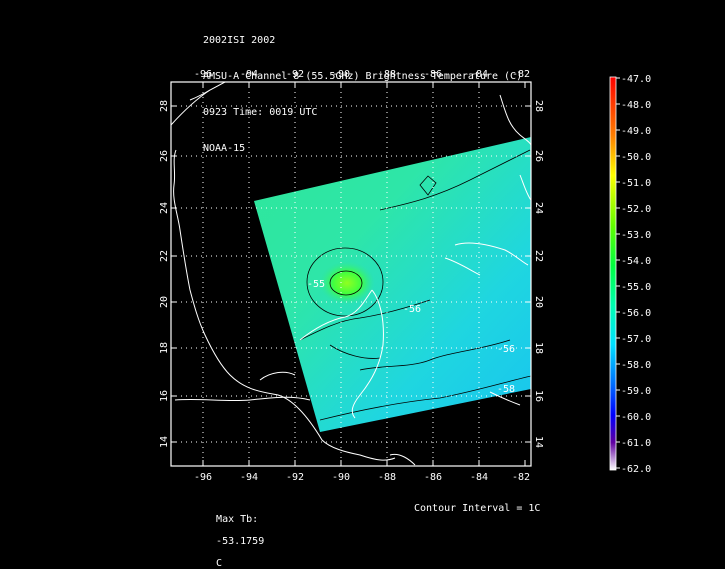 Image resolution: width=725 pixels, height=569 pixels. What do you see at coordinates (538, 208) in the screenshot?
I see `lat-label-right: 24` at bounding box center [538, 208].